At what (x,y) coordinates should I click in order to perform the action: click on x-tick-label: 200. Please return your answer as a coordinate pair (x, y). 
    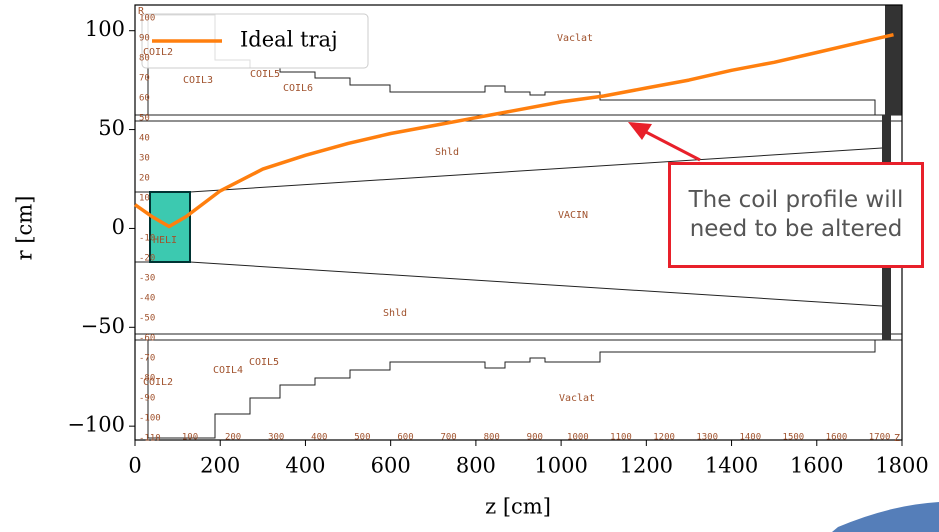
    Looking at the image, I should click on (220, 466).